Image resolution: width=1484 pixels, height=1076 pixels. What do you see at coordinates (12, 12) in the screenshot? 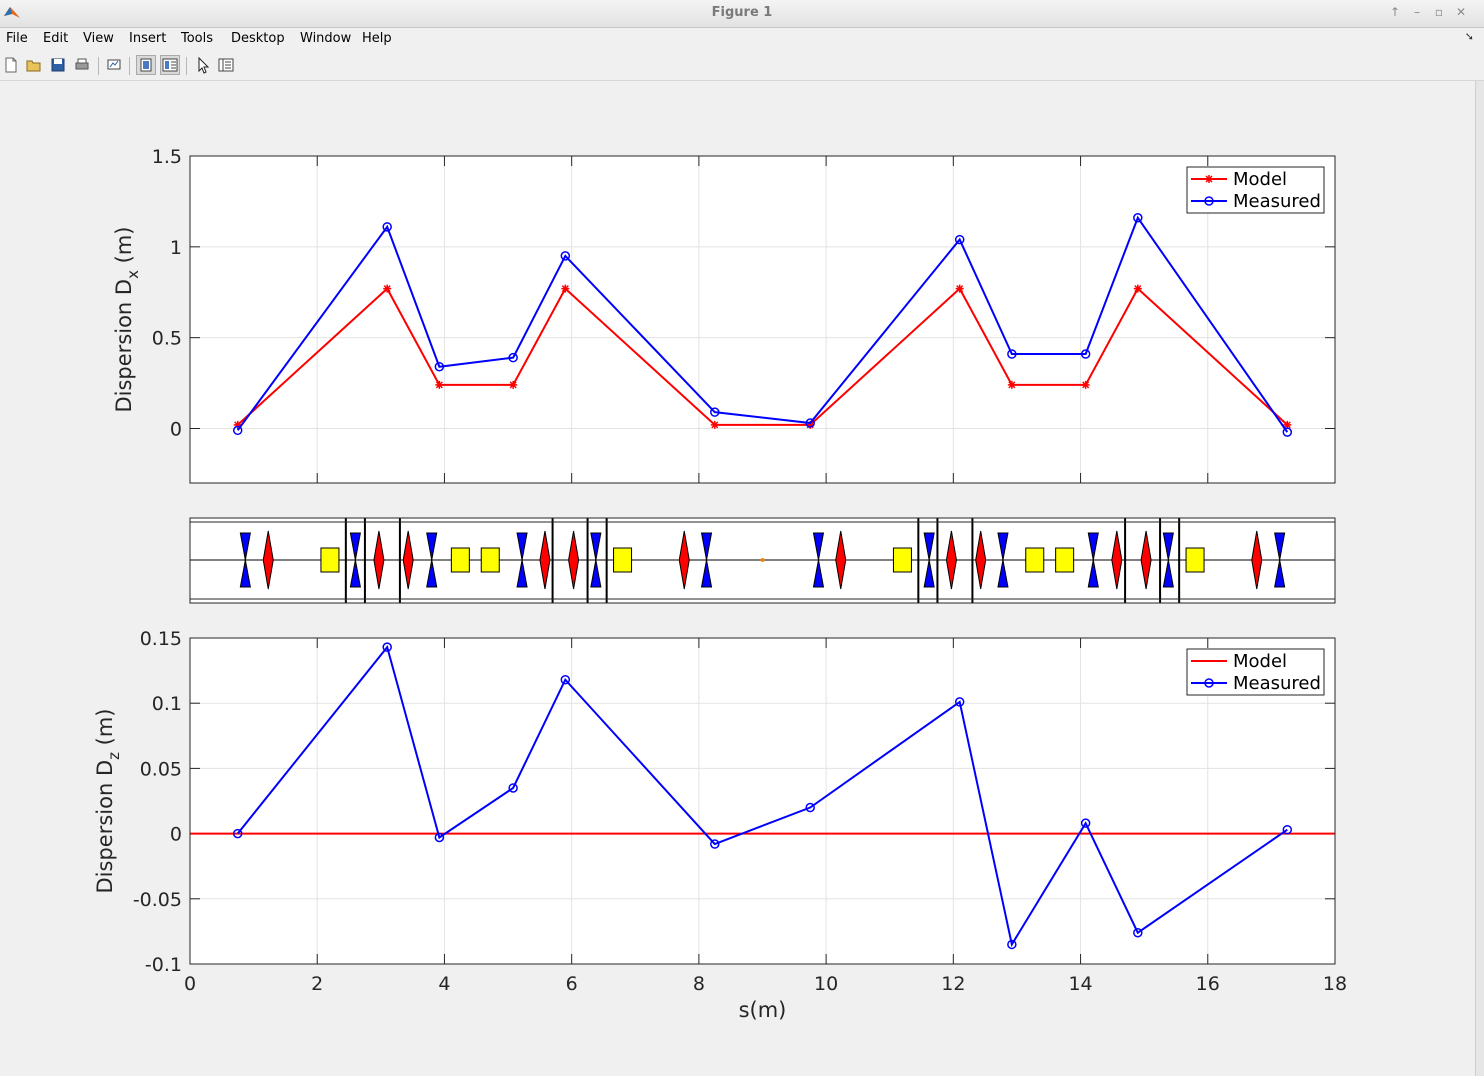
I see `matlab-icon` at bounding box center [12, 12].